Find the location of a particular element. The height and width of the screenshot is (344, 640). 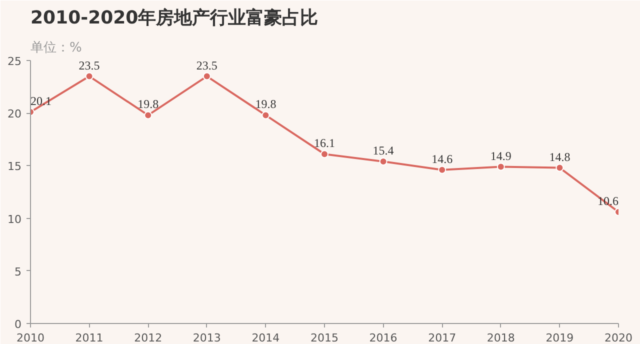

y-tick-label: 0 is located at coordinates (18, 324).